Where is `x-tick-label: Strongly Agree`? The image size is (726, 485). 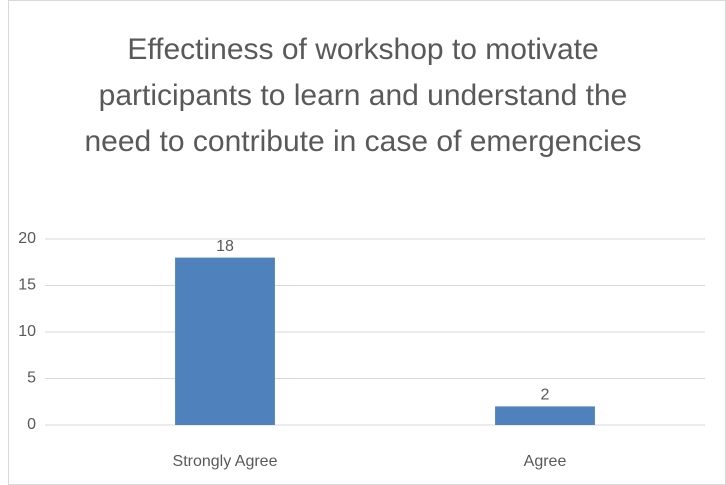 x-tick-label: Strongly Agree is located at coordinates (225, 461).